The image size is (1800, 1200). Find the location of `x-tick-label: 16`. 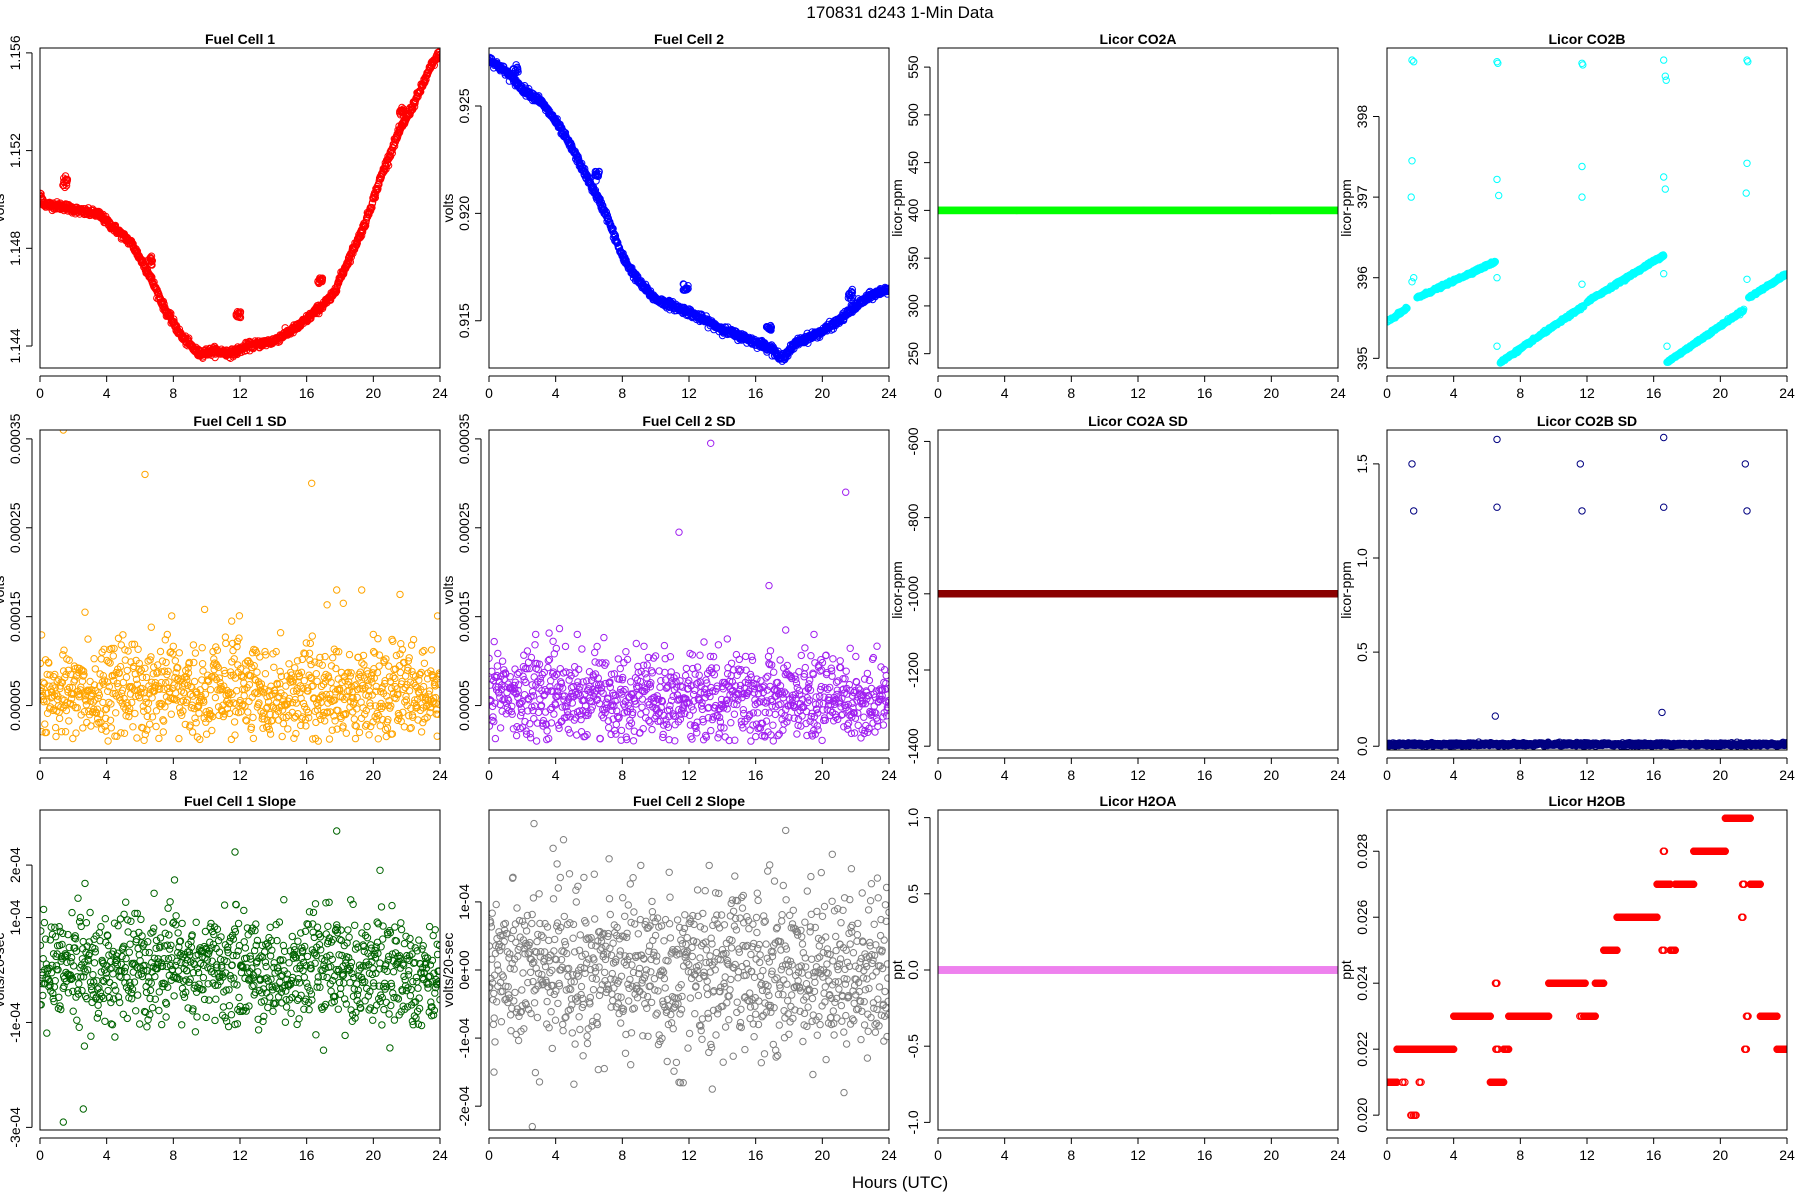

x-tick-label: 16 is located at coordinates (1205, 393).